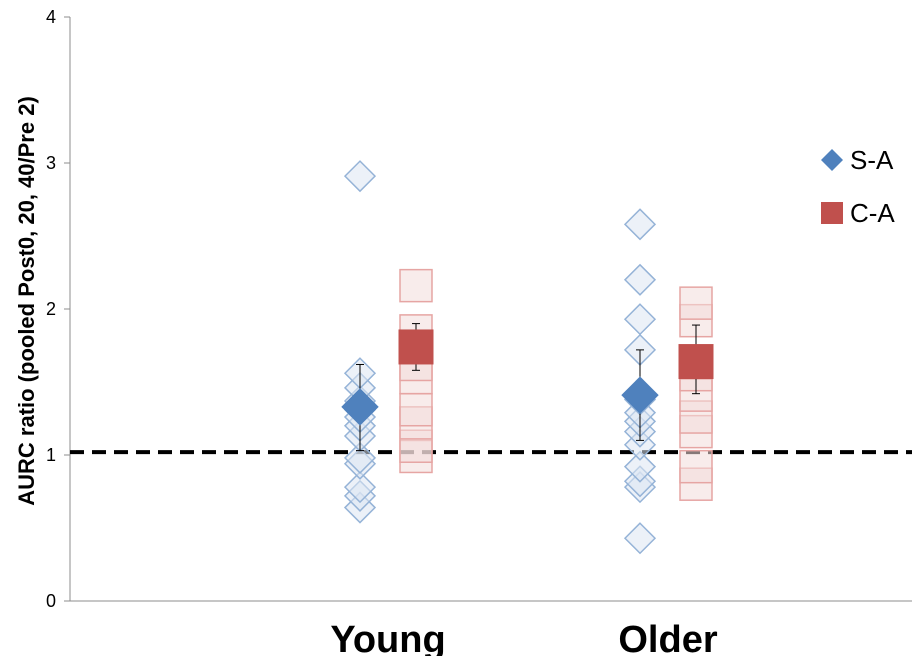 The height and width of the screenshot is (656, 912). What do you see at coordinates (26, 301) in the screenshot?
I see `y-axis-label: AURC ratio (pooled Post0, 20, 40/Pre 2)` at bounding box center [26, 301].